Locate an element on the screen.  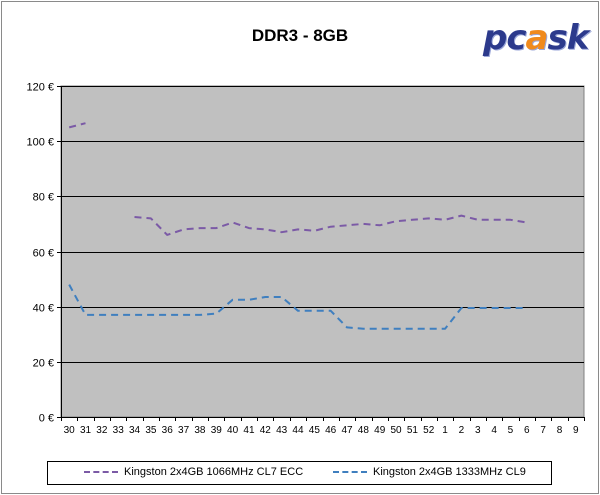
chart-title: DDR3 - 8GB is located at coordinates (300, 35).